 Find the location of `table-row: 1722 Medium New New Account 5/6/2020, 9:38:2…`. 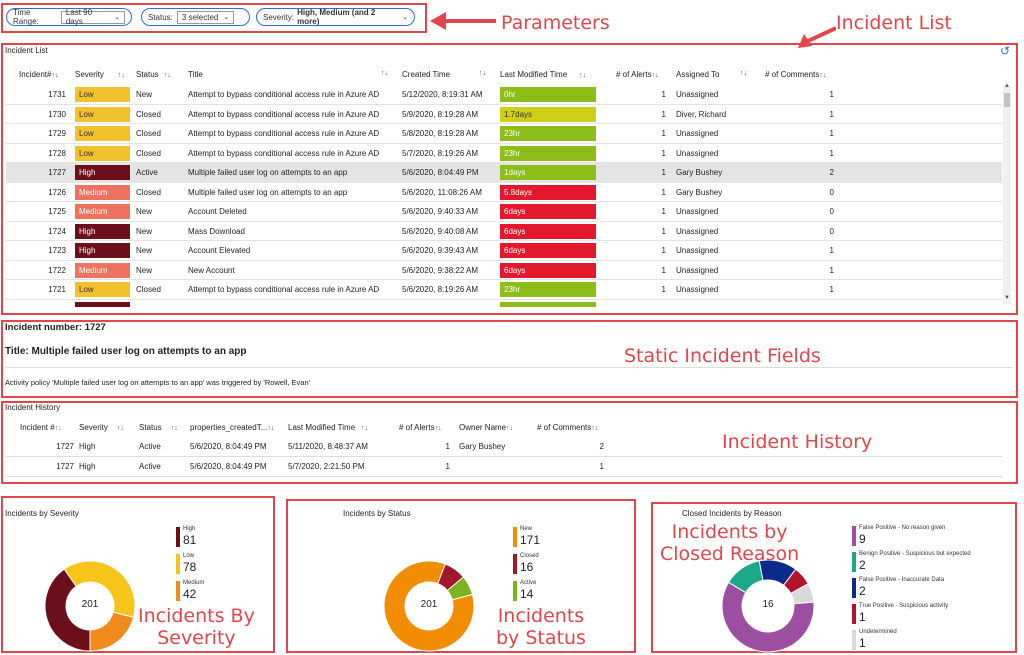

table-row: 1722 Medium New New Account 5/6/2020, 9:38:2… is located at coordinates (504, 270).